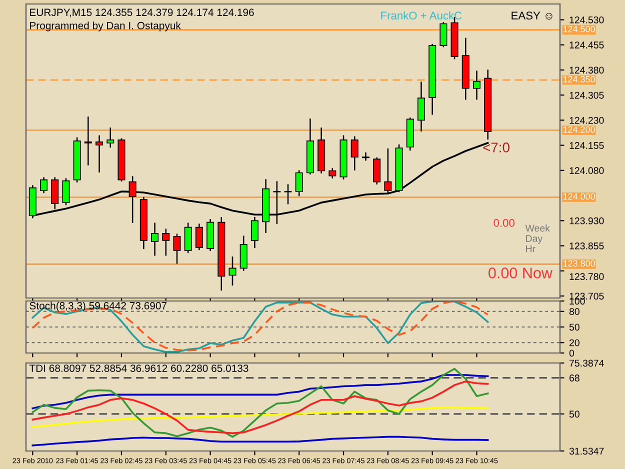 This screenshot has height=469, width=625. I want to click on chart-title: TDI 68.8097 52.8854 36.9612 60.2280 65.0133, so click(138, 368).